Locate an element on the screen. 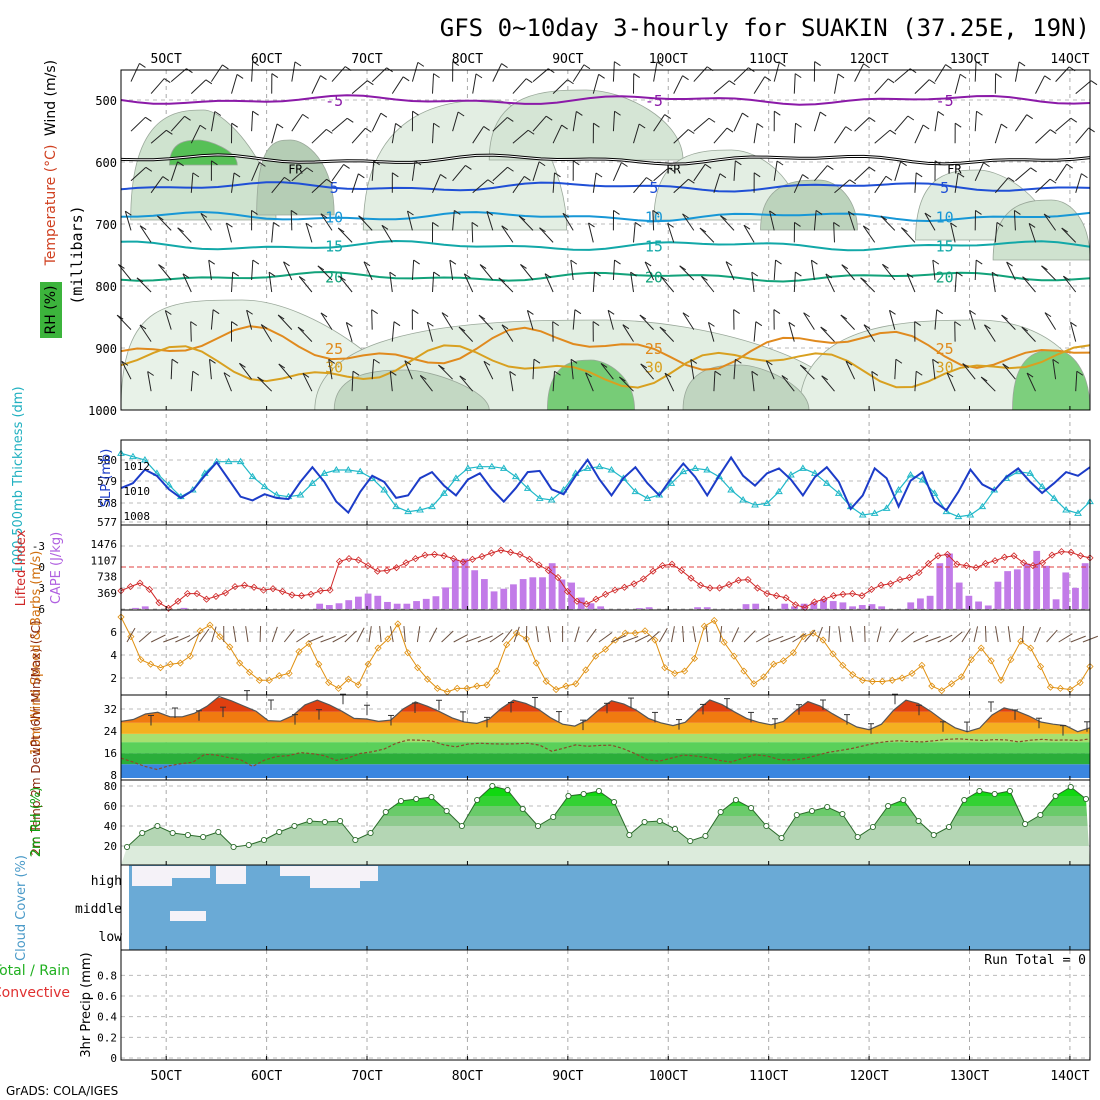  temperature-contour-label: 20 is located at coordinates (654, 278).